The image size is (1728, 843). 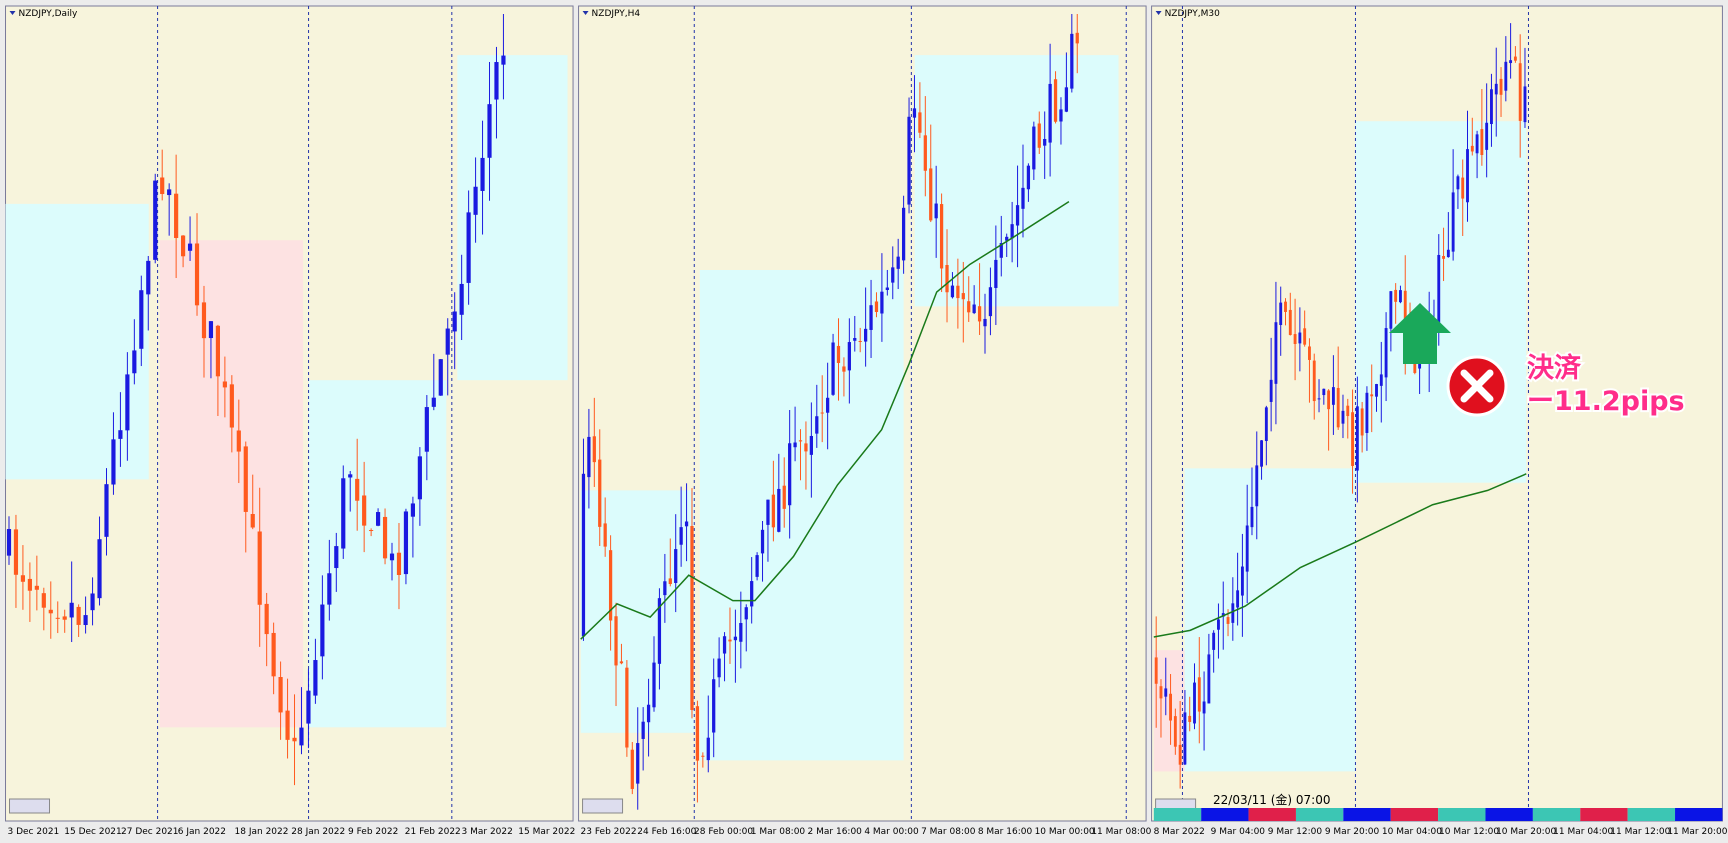 I want to click on x-axis-label: 15 Mar 2022, so click(x=546, y=832).